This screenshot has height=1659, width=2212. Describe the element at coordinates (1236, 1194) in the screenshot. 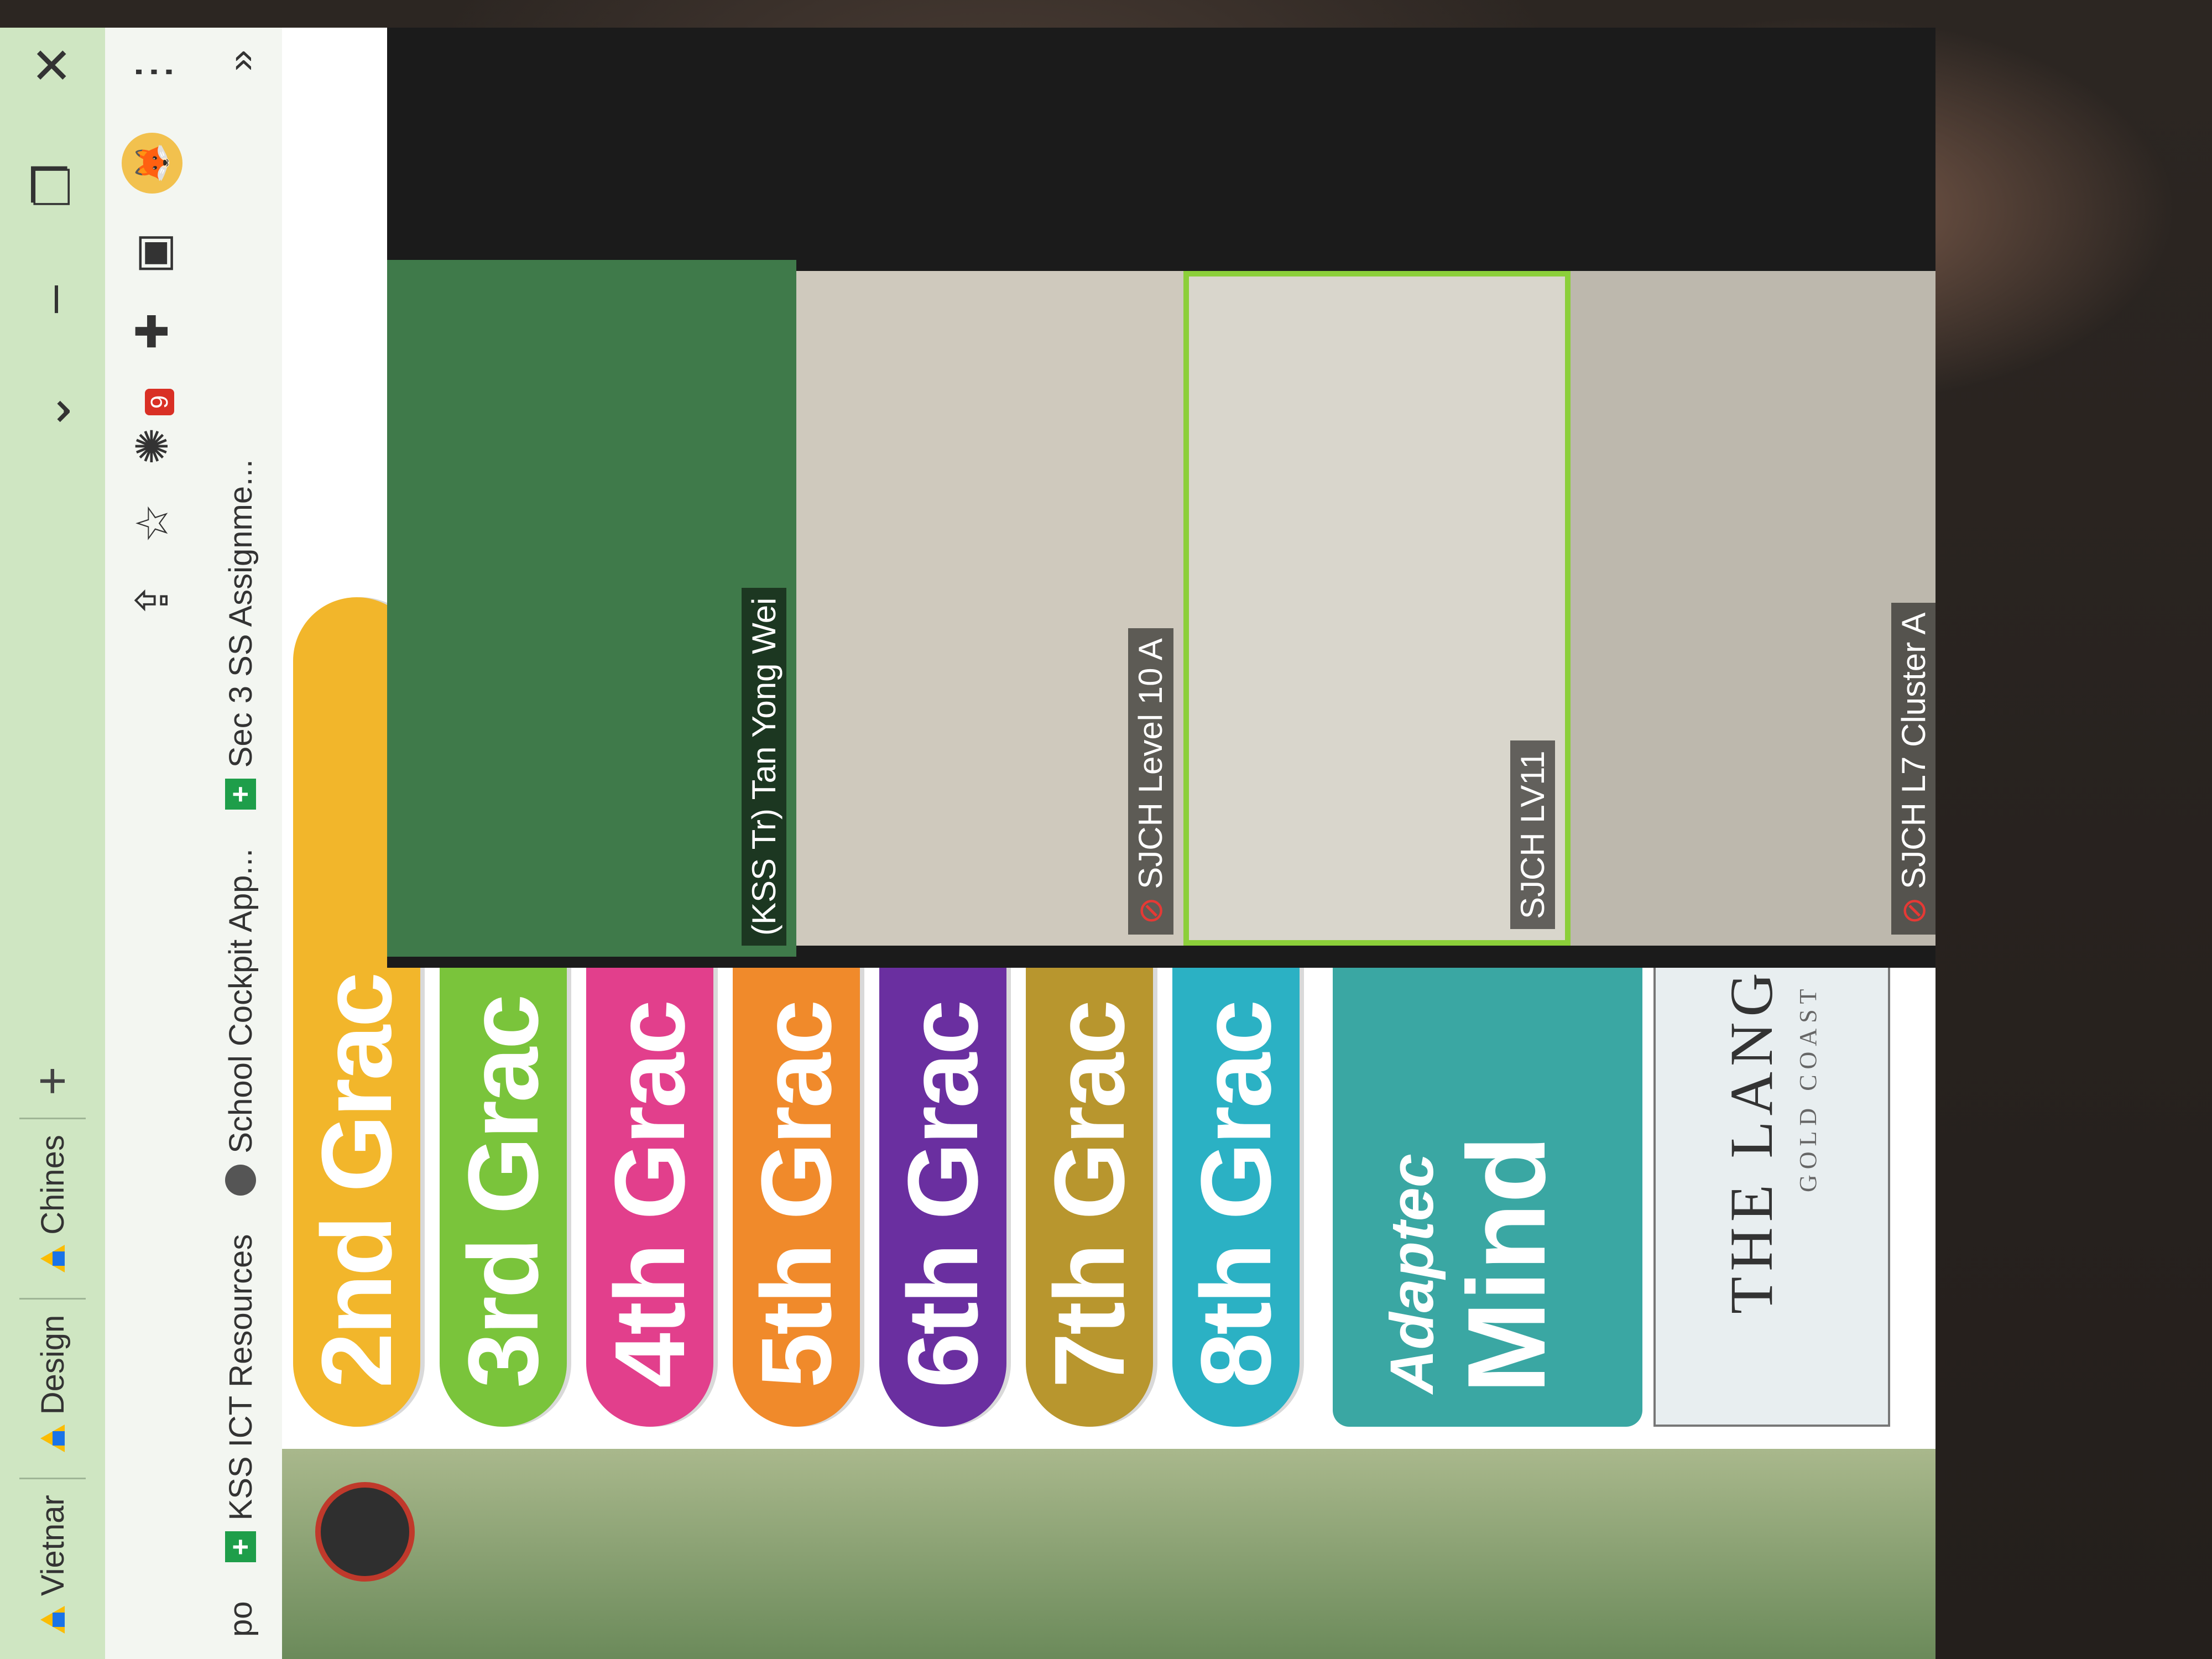

I see `grade-label: 8th Grac` at that location.